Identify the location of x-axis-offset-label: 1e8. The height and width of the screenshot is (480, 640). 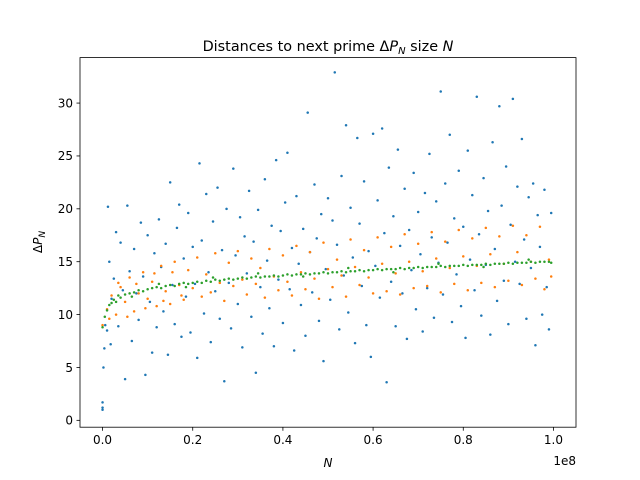
(564, 461).